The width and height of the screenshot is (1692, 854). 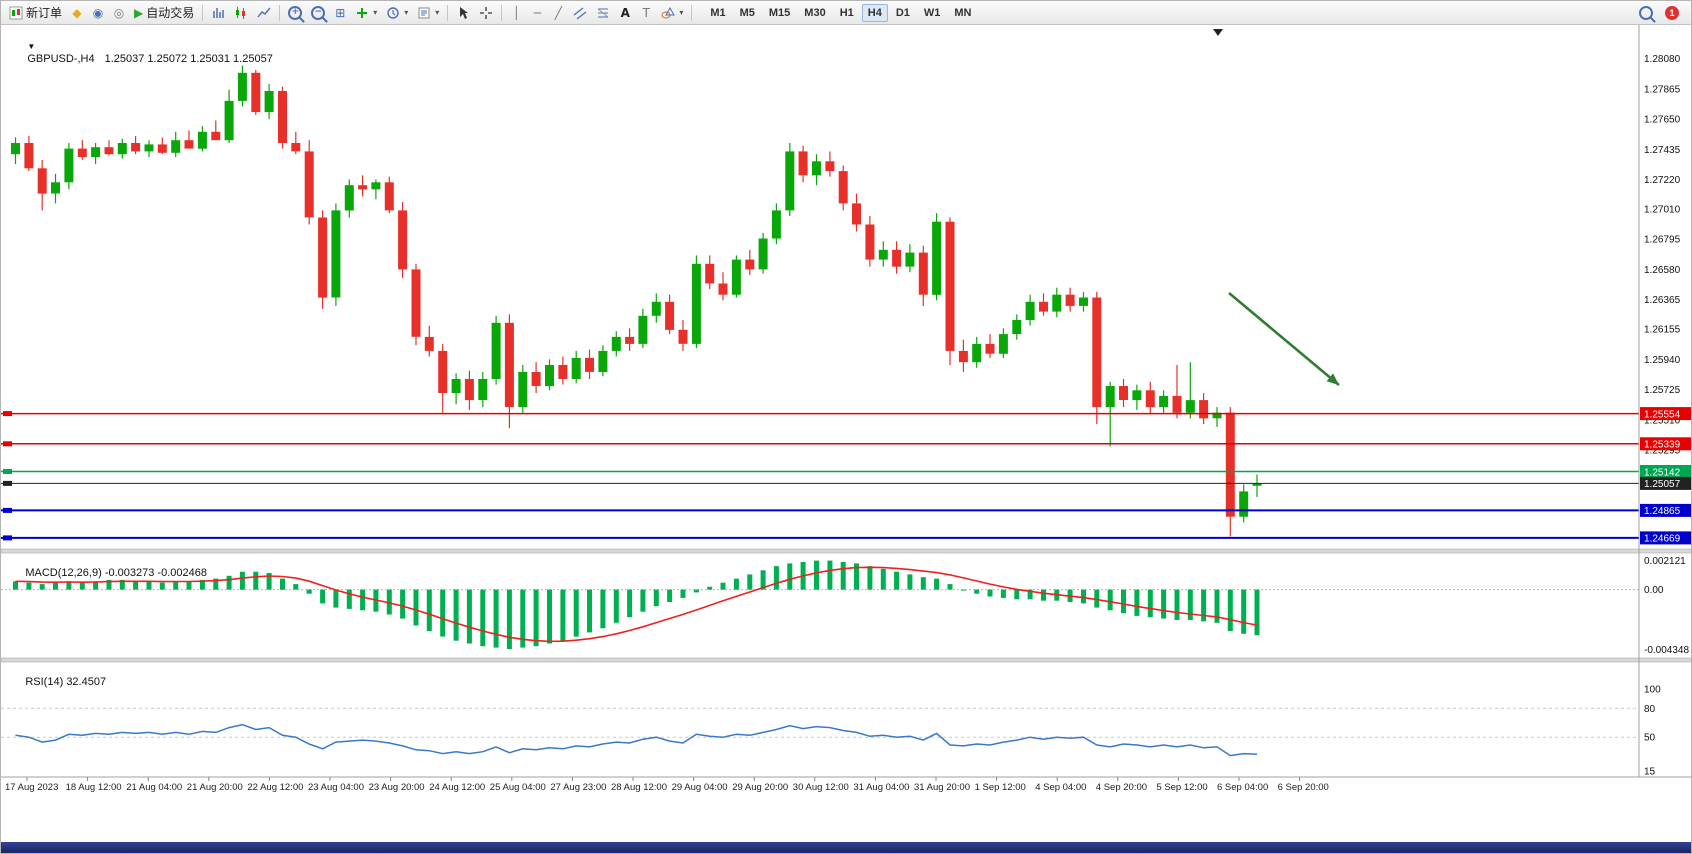 I want to click on svg-text: 25 Aug 04:00, so click(x=518, y=787).